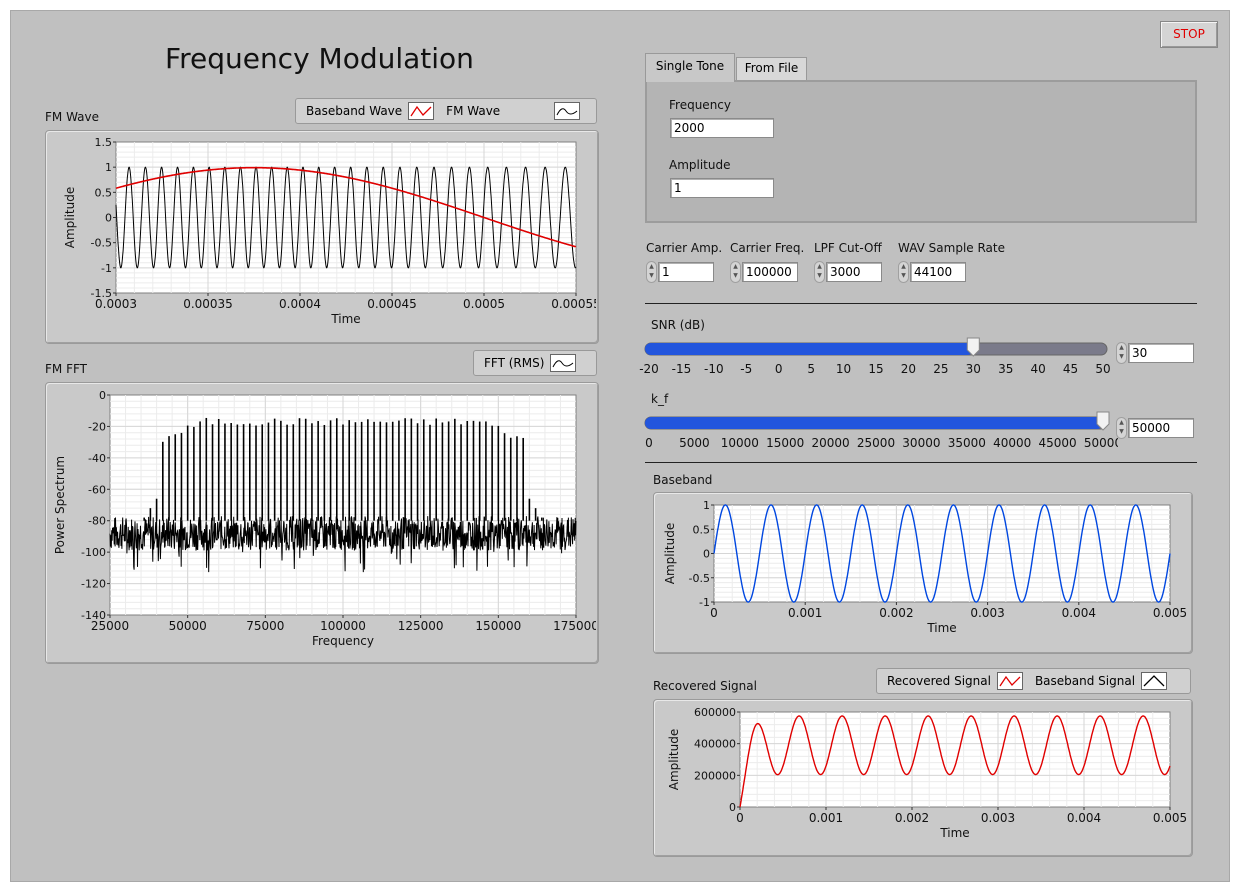  Describe the element at coordinates (715, 712) in the screenshot. I see `y-tick-label: 600000` at that location.